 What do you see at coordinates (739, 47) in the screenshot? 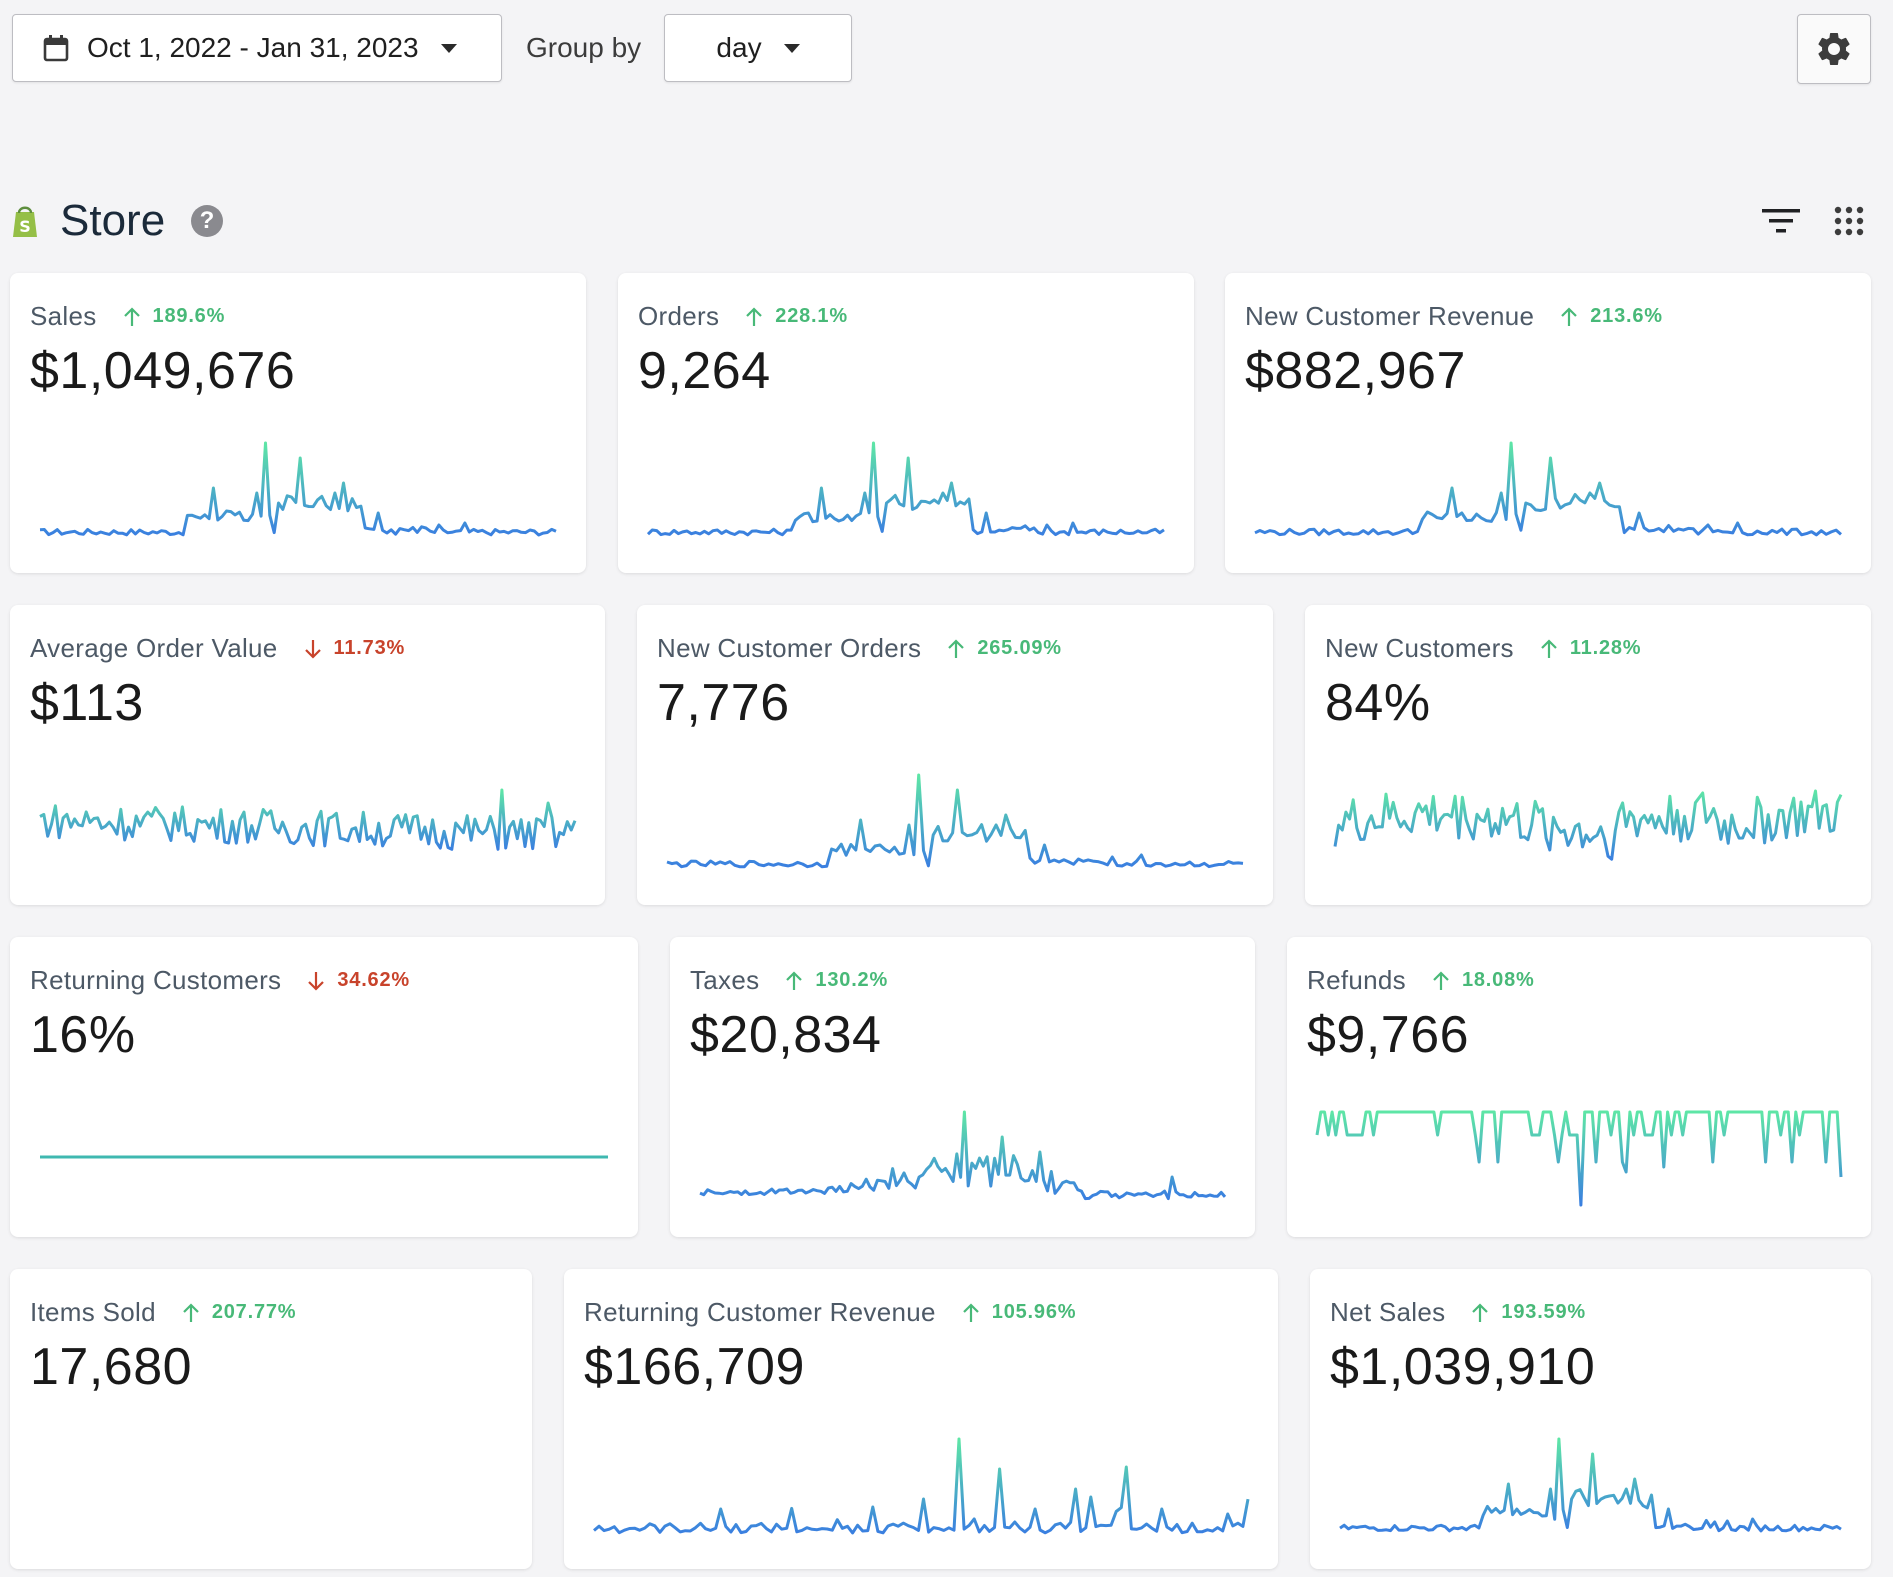
I see `group-by-value: day` at bounding box center [739, 47].